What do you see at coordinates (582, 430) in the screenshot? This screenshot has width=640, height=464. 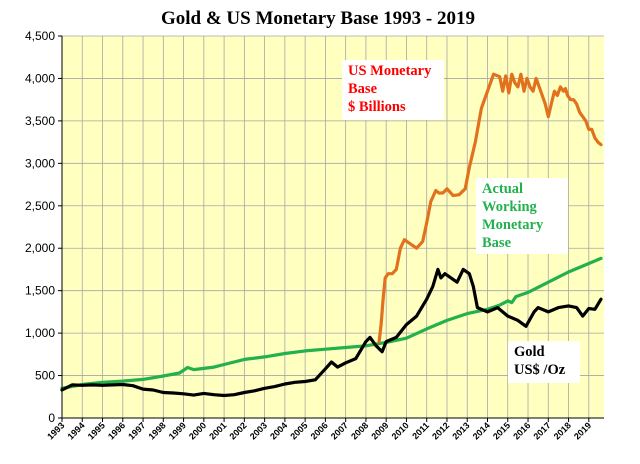 I see `x-tick-label: 2019` at bounding box center [582, 430].